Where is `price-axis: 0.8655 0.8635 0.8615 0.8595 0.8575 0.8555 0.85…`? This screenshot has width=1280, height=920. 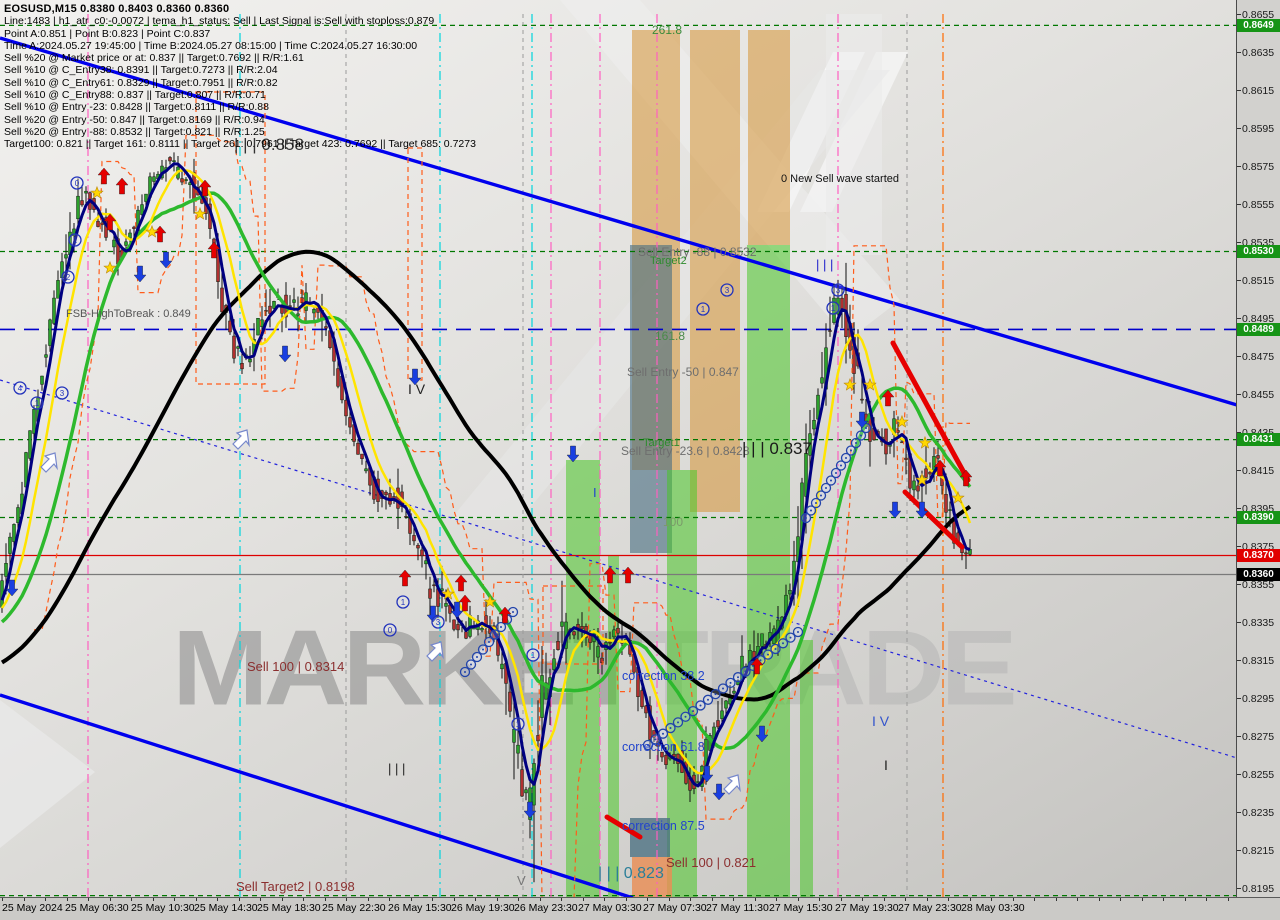
price-axis: 0.8655 0.8635 0.8615 0.8595 0.8575 0.8555 0.85… is located at coordinates (1258, 449).